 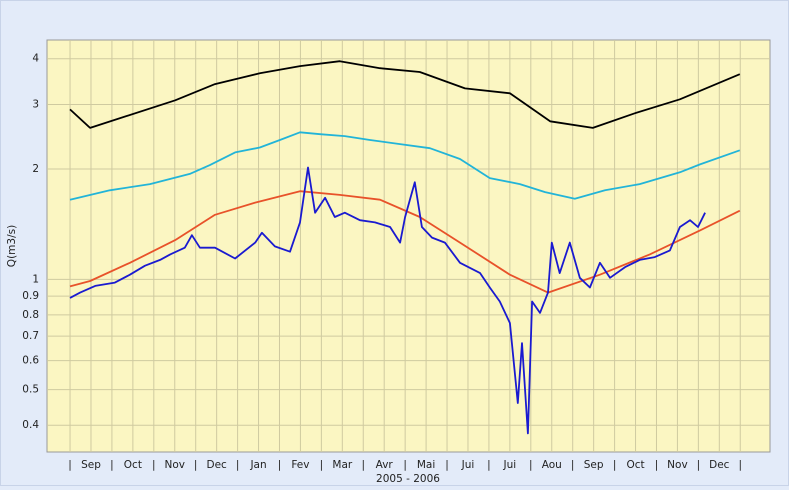 I want to click on x-tick-label: Avr, so click(x=385, y=465).